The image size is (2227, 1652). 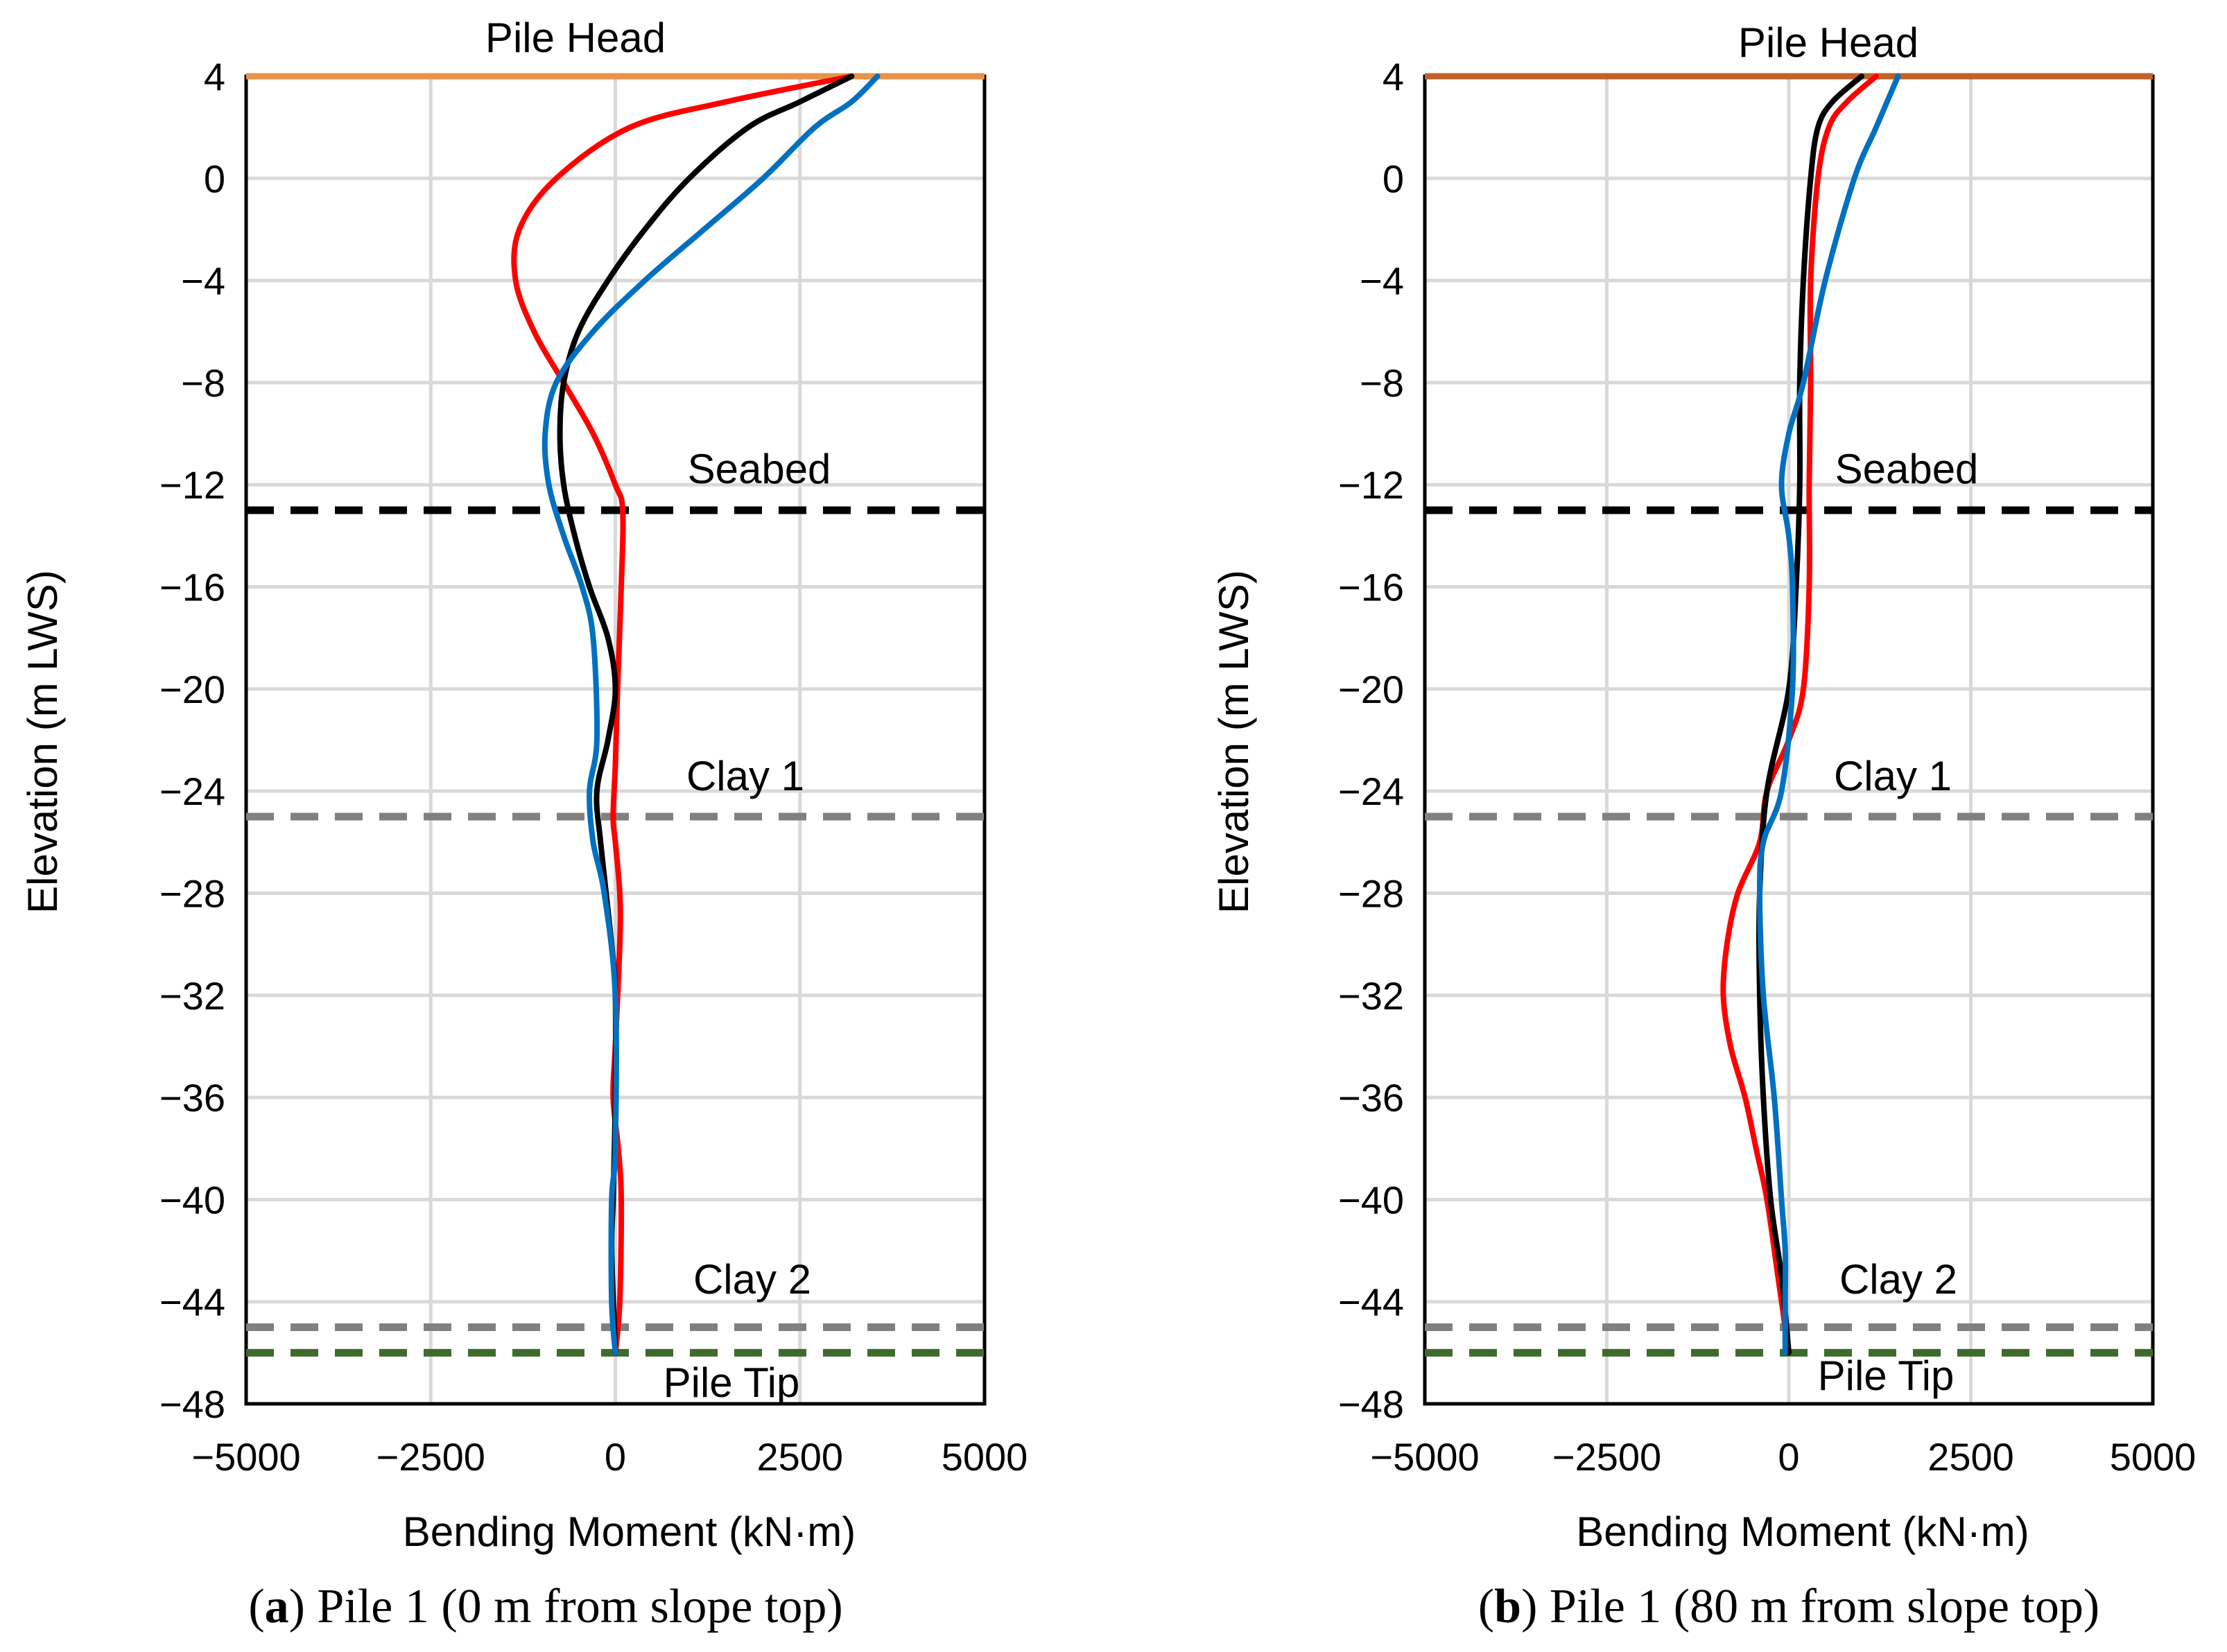 What do you see at coordinates (1507, 1606) in the screenshot?
I see `caption-letter: b` at bounding box center [1507, 1606].